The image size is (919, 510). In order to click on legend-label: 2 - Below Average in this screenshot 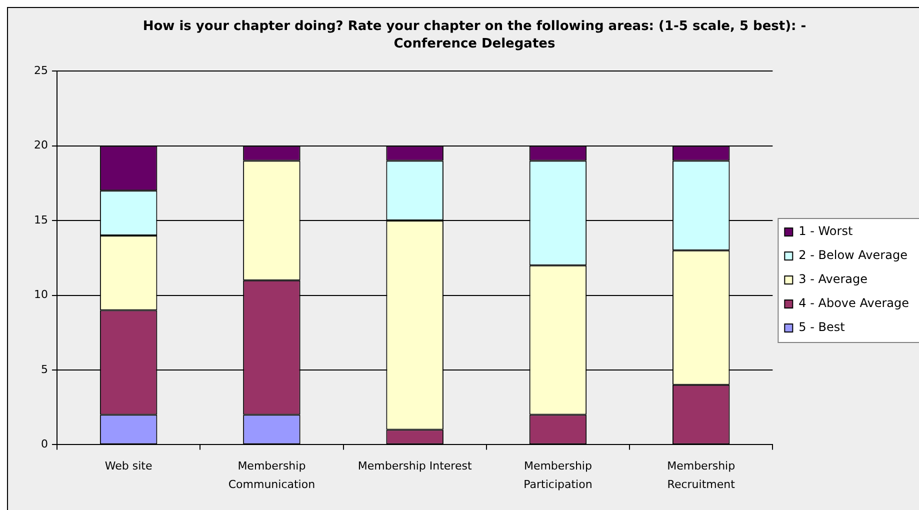, I will do `click(853, 255)`.